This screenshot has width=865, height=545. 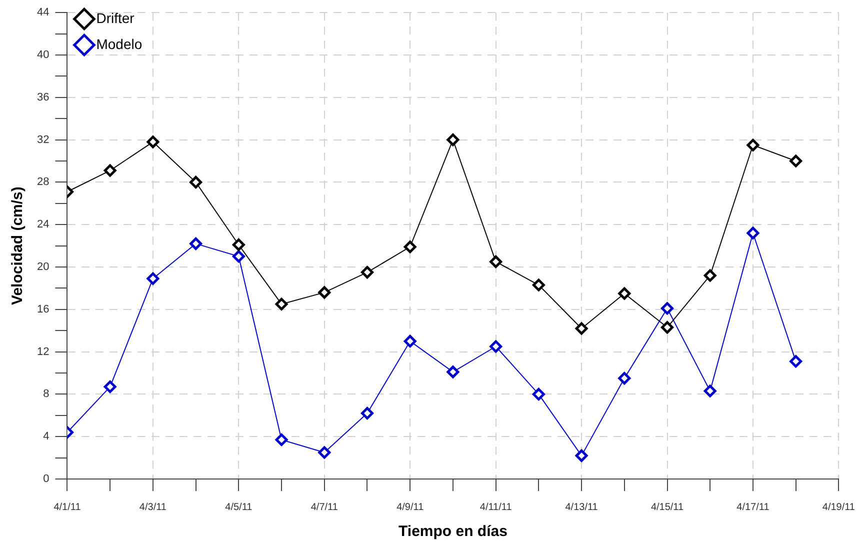 What do you see at coordinates (43, 140) in the screenshot?
I see `y-tick-label: 32` at bounding box center [43, 140].